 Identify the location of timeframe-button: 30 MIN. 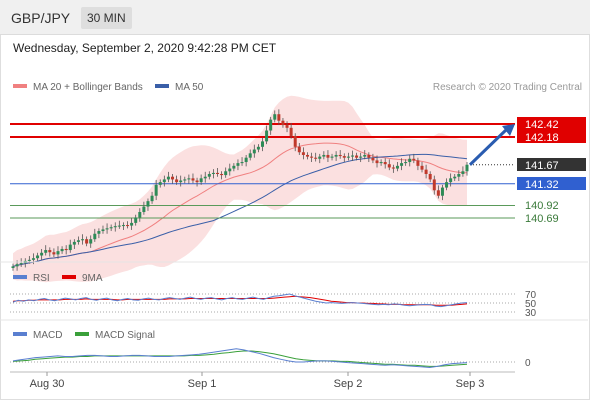
(106, 18).